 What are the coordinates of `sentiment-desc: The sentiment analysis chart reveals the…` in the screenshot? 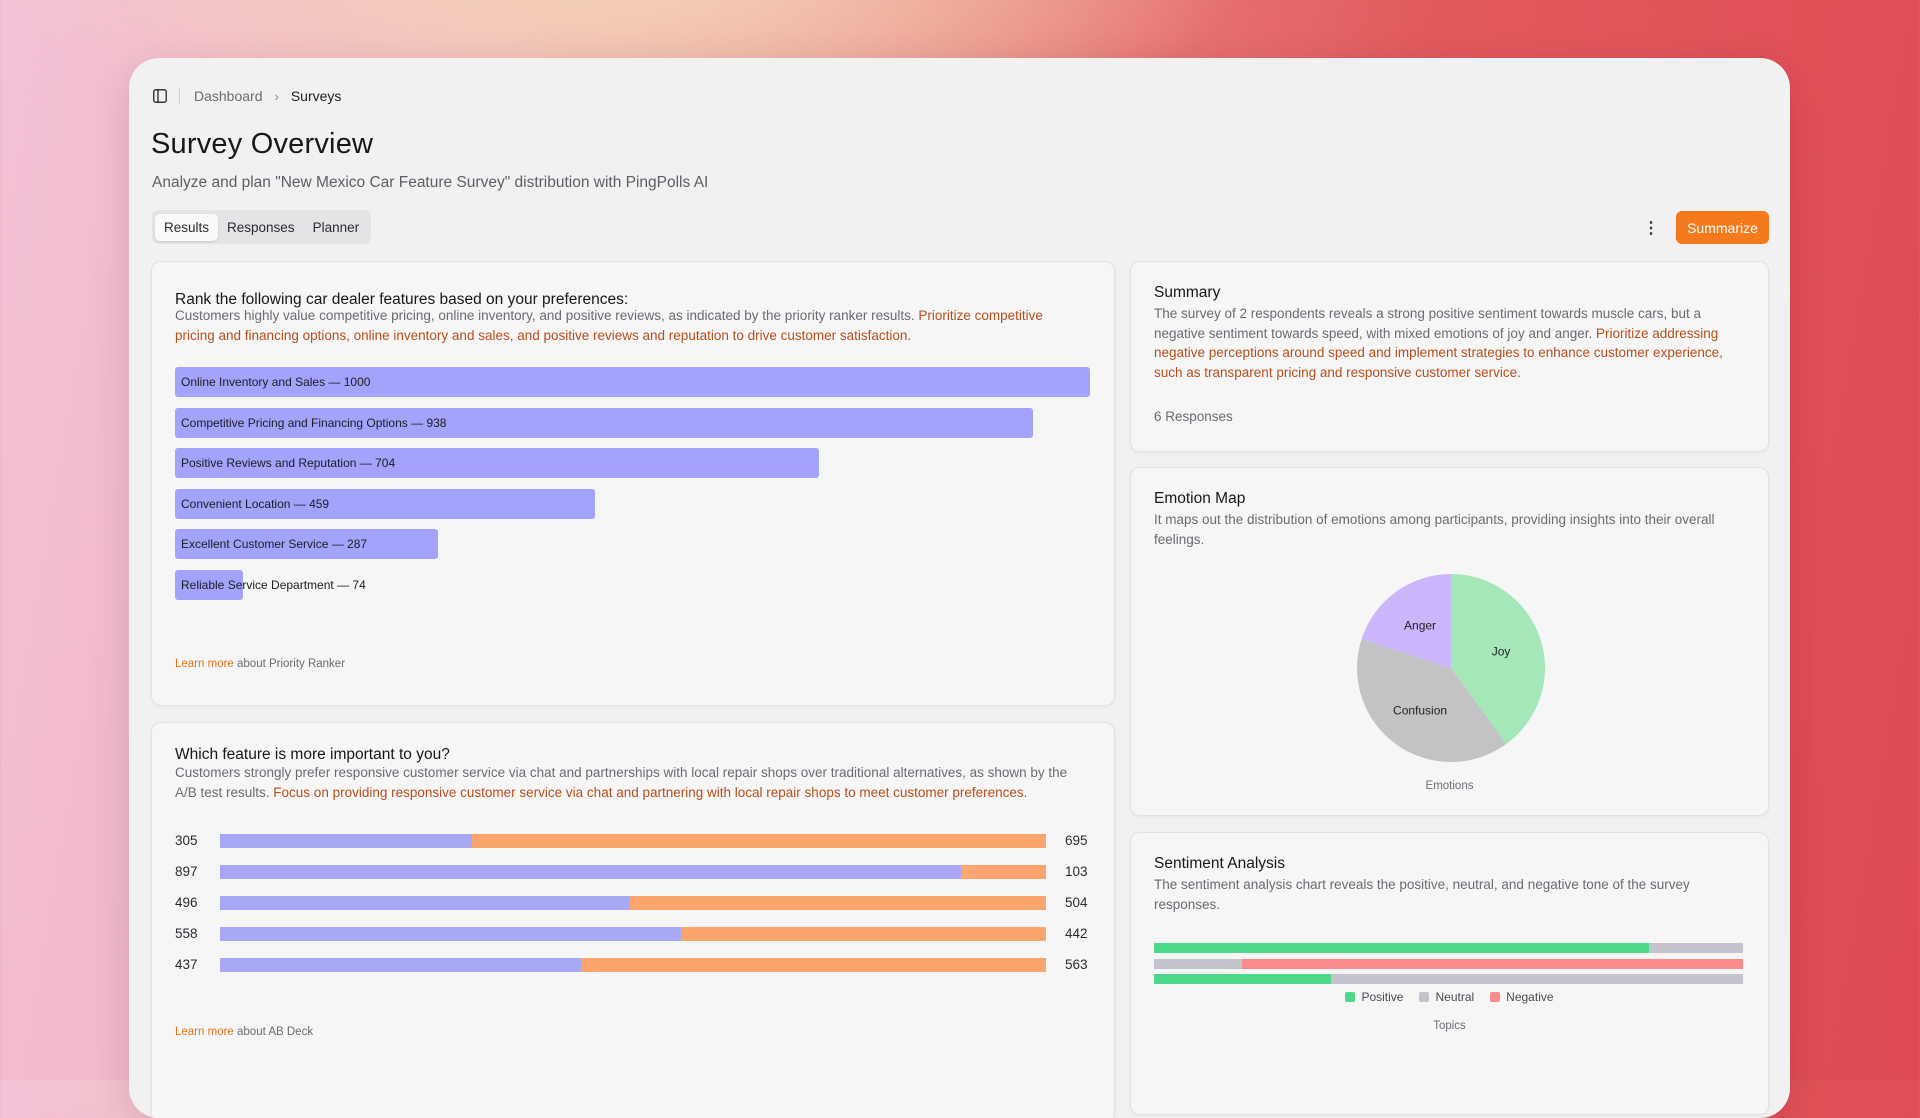 It's located at (1422, 894).